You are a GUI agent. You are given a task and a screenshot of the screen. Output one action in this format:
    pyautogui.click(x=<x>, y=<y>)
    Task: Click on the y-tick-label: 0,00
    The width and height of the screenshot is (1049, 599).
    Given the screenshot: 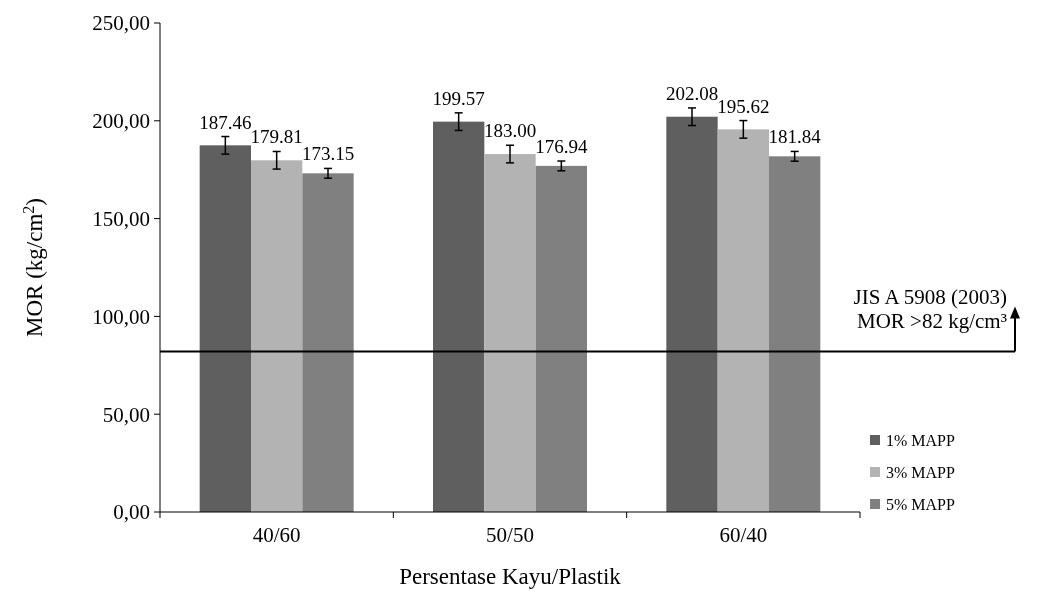 What is the action you would take?
    pyautogui.click(x=131, y=512)
    